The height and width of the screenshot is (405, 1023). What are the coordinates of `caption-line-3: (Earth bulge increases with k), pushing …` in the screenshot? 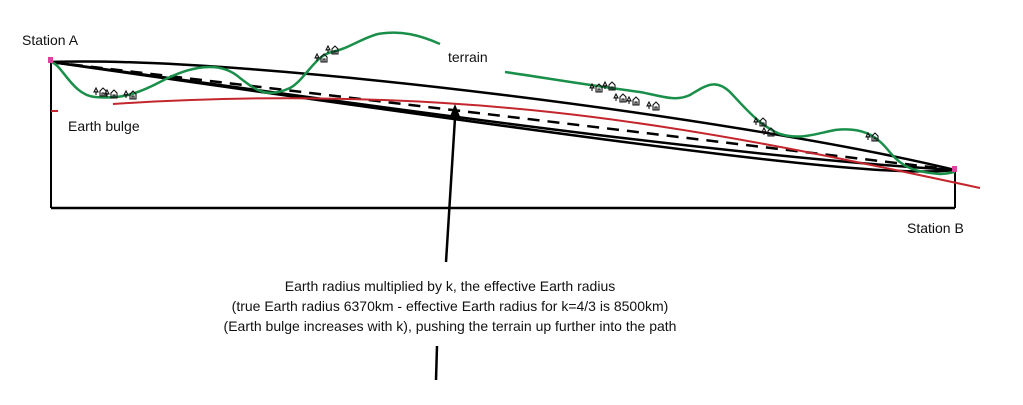 It's located at (450, 326).